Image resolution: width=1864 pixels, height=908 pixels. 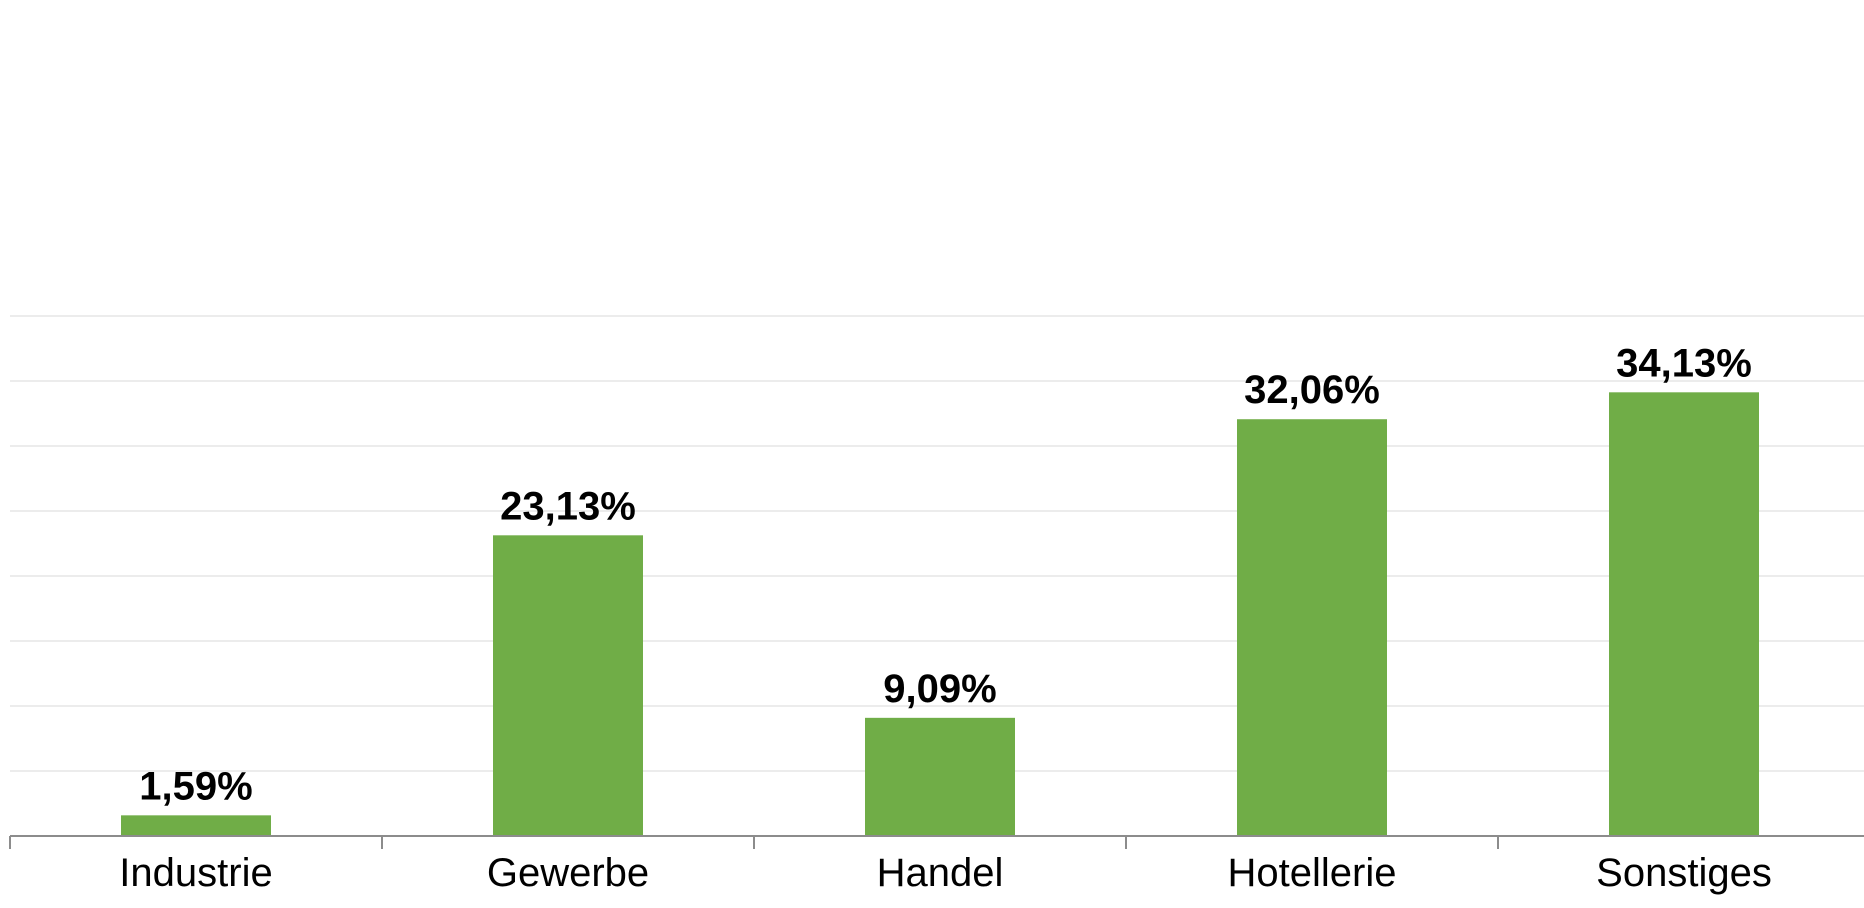 I want to click on x-axis, so click(x=936, y=842).